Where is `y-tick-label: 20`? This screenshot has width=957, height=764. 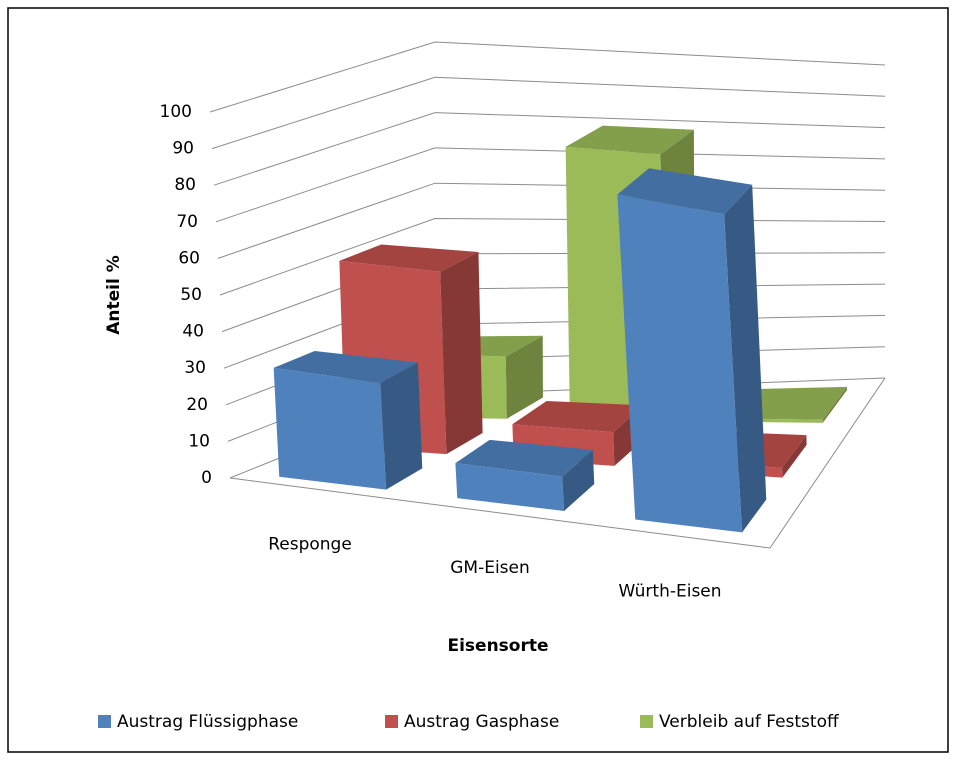
y-tick-label: 20 is located at coordinates (197, 405).